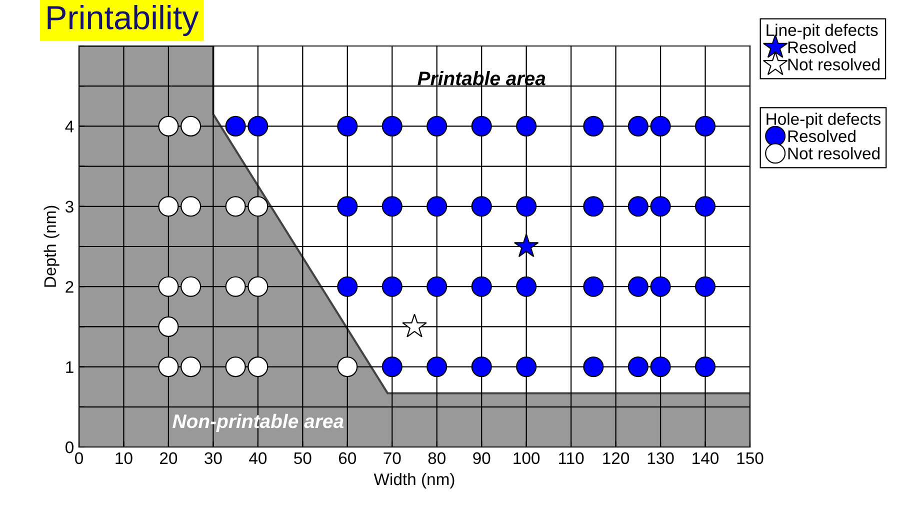  I want to click on x-tick-label: 50, so click(303, 458).